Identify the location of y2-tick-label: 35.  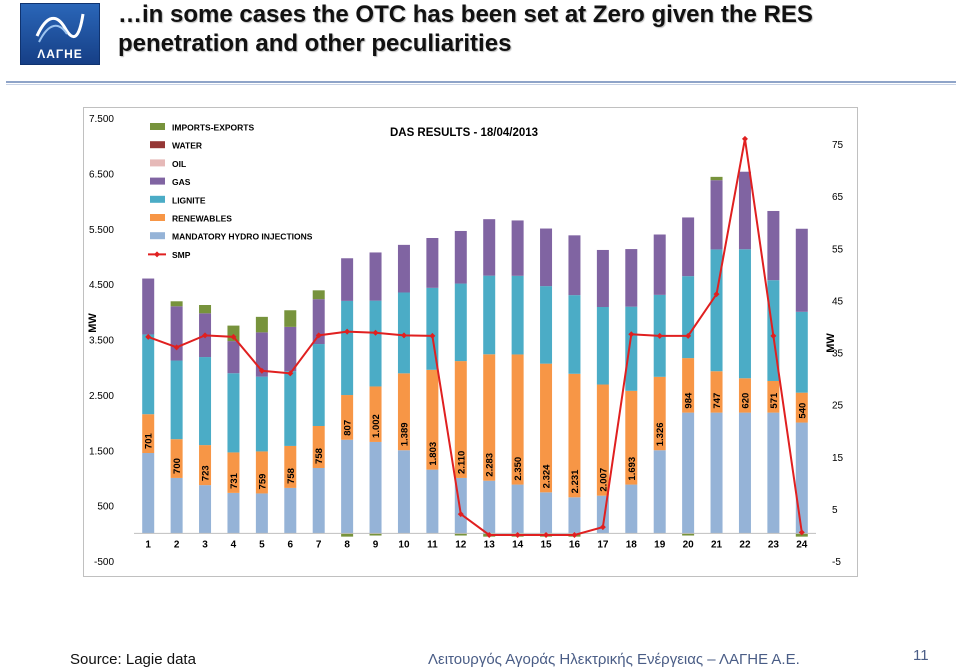
(838, 354).